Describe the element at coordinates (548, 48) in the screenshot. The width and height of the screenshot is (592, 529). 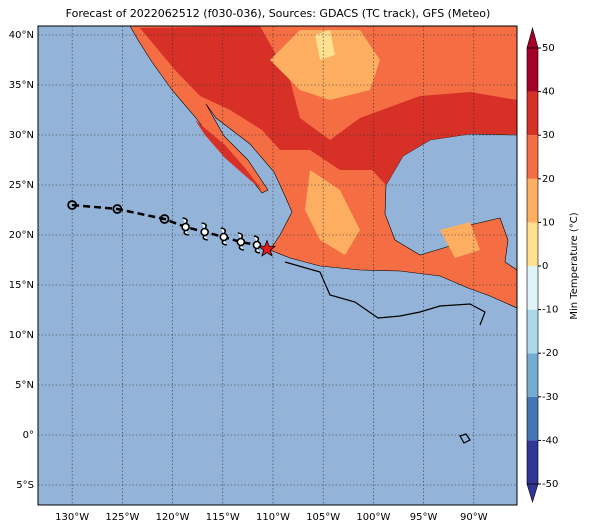
I see `colorbar-tick-label: 50` at that location.